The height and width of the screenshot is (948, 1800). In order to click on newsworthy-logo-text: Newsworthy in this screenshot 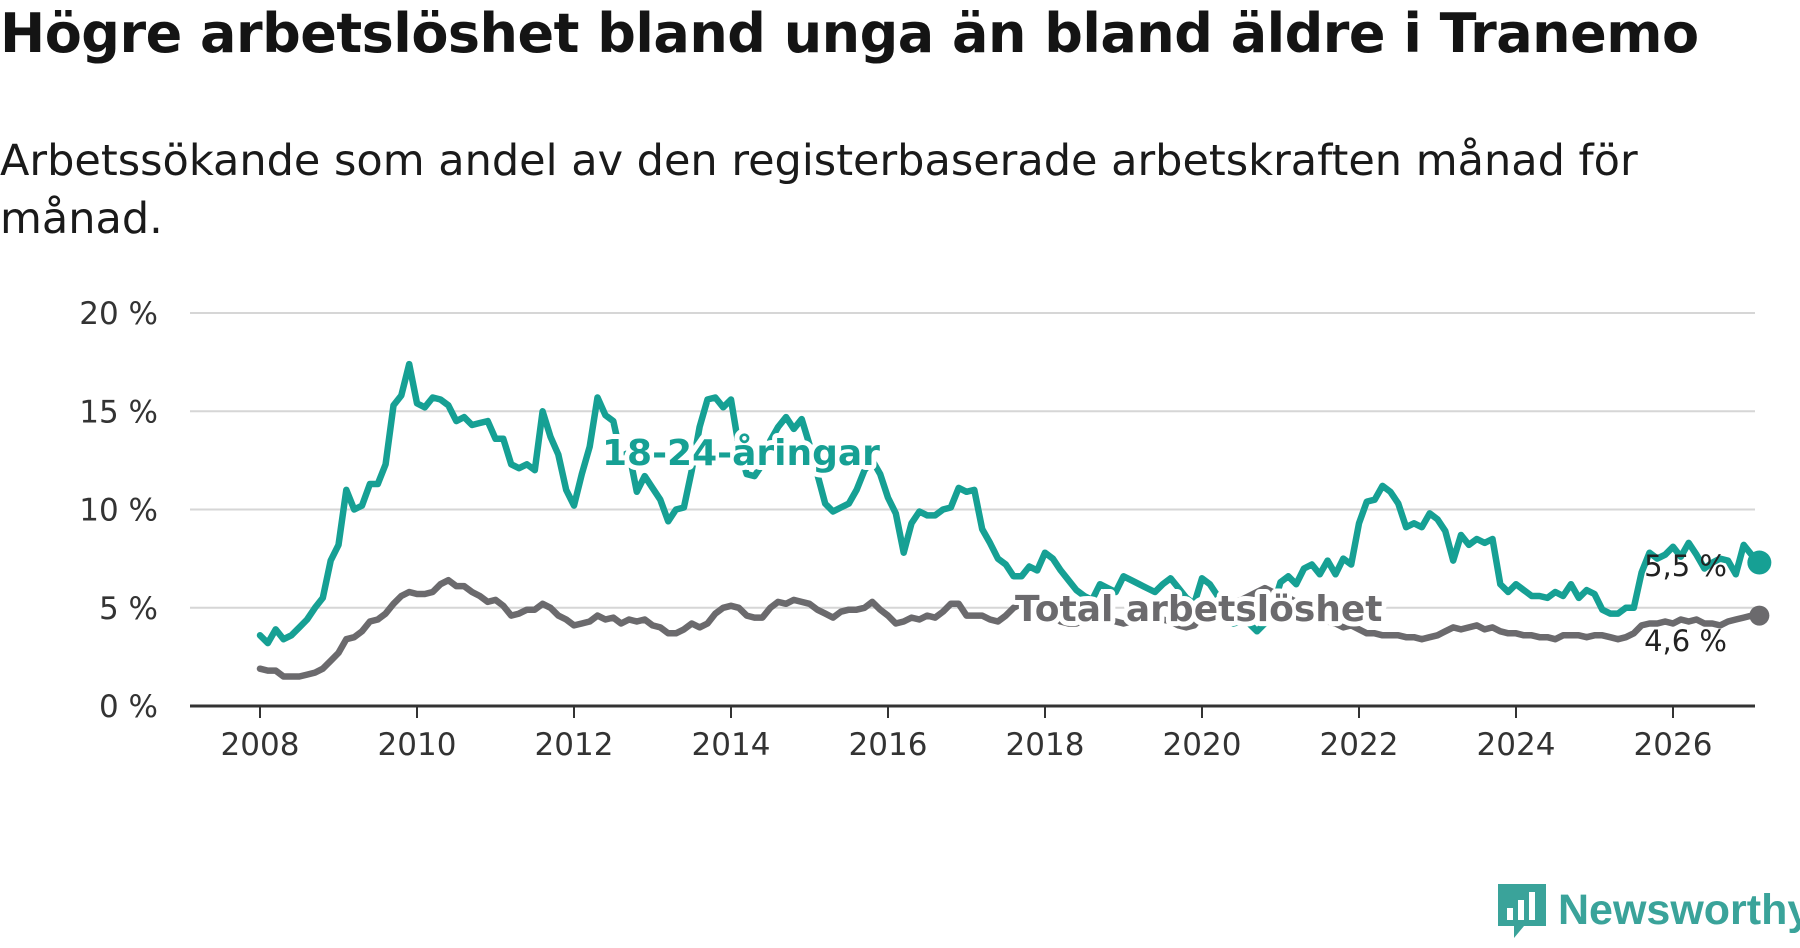, I will do `click(1679, 910)`.